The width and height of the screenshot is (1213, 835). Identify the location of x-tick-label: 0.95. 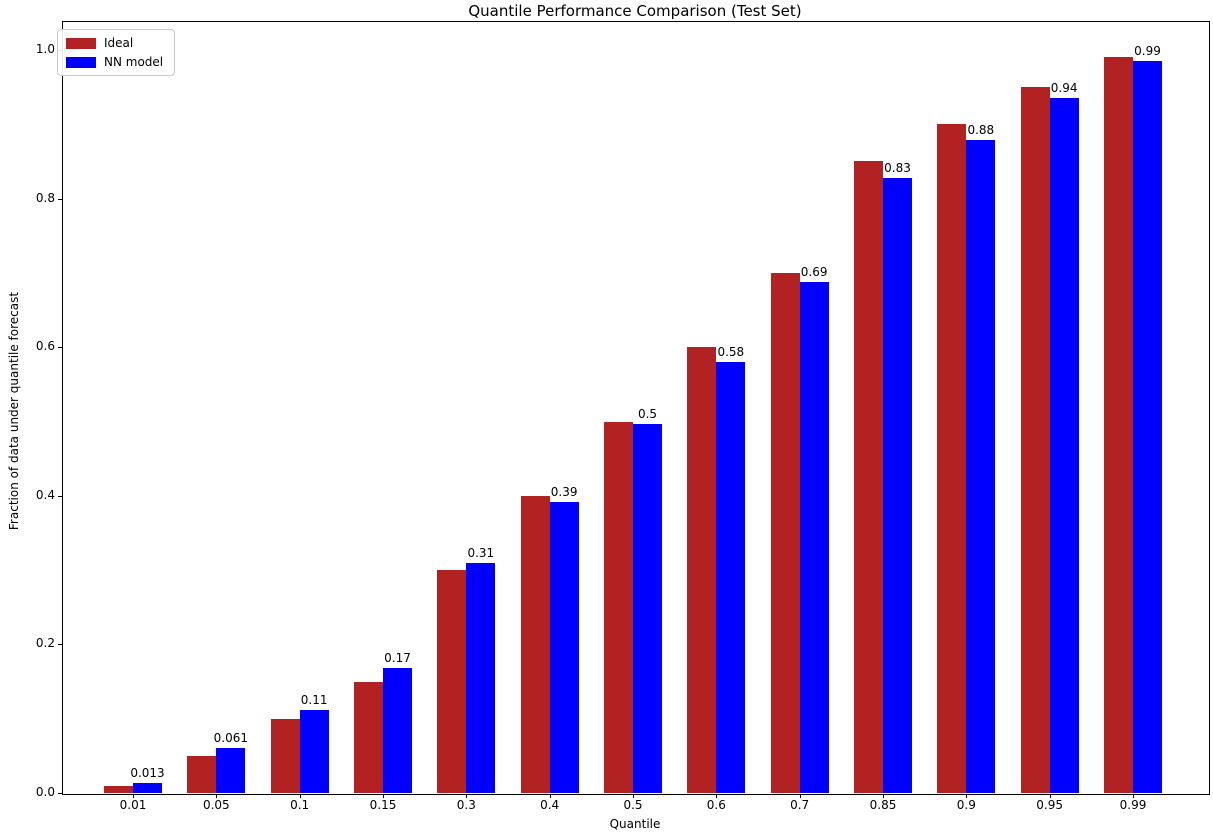
(1050, 805).